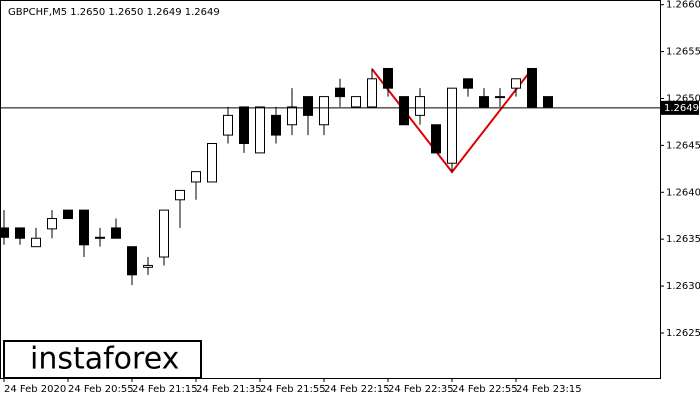  What do you see at coordinates (101, 389) in the screenshot?
I see `x-tick-label: 24 Feb 20:55` at bounding box center [101, 389].